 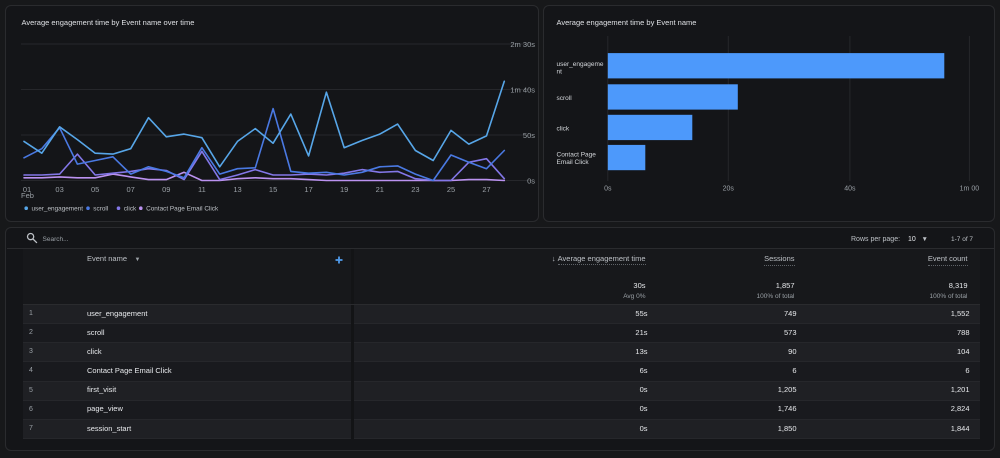 What do you see at coordinates (308, 189) in the screenshot?
I see `svg-text: 17` at bounding box center [308, 189].